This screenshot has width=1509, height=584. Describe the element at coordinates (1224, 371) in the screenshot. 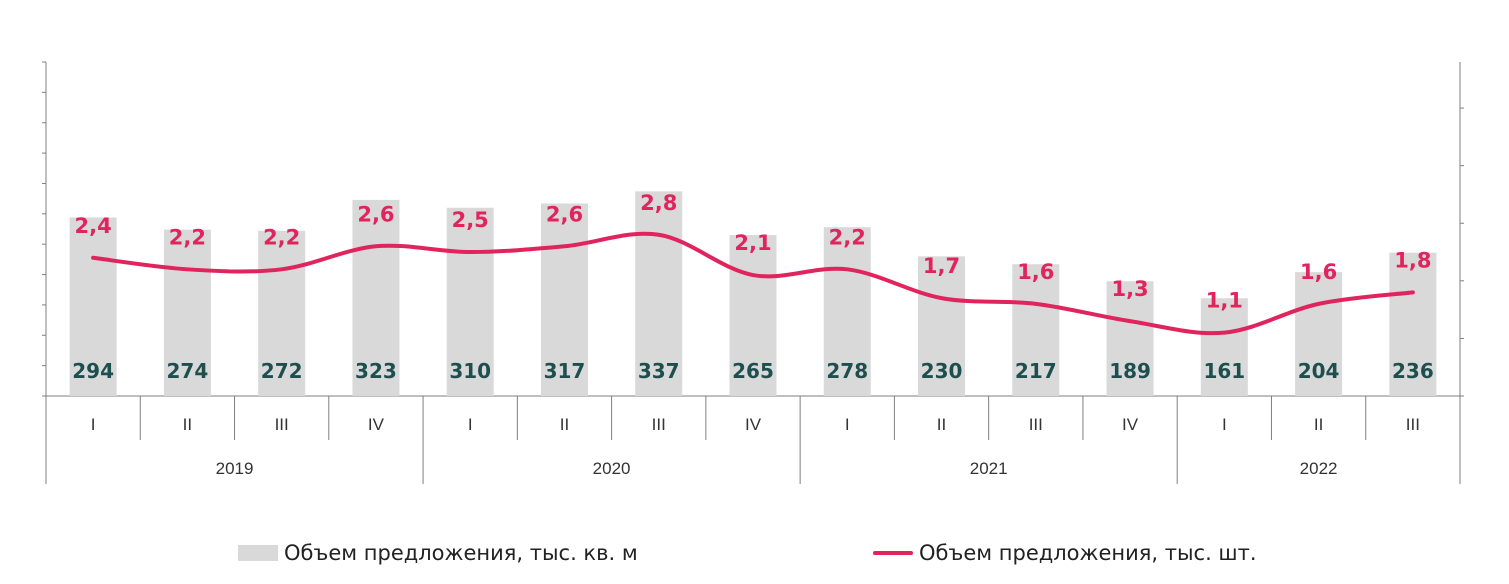

I see `bar-value-label: 161` at that location.